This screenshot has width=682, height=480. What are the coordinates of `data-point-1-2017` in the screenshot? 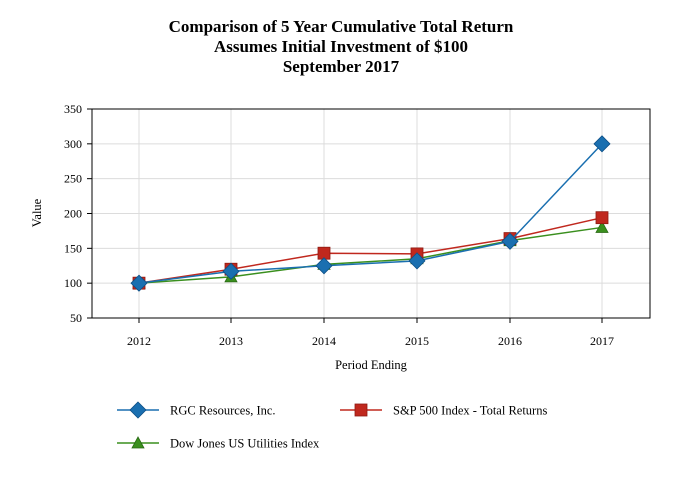 It's located at (602, 218).